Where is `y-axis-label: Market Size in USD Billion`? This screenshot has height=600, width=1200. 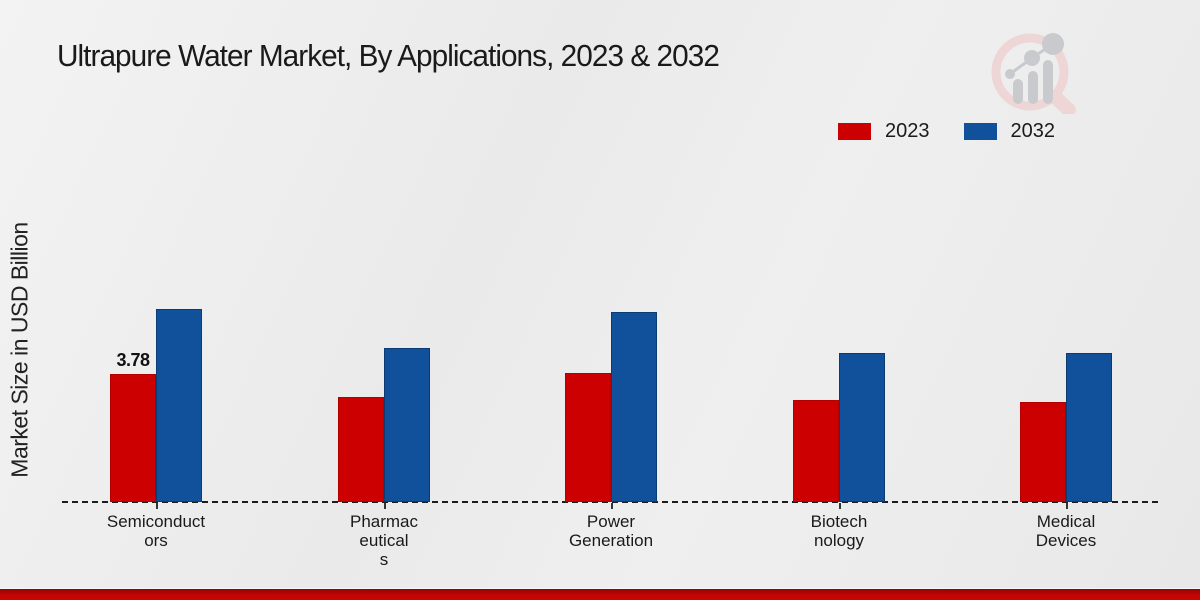 y-axis-label: Market Size in USD Billion is located at coordinates (19, 350).